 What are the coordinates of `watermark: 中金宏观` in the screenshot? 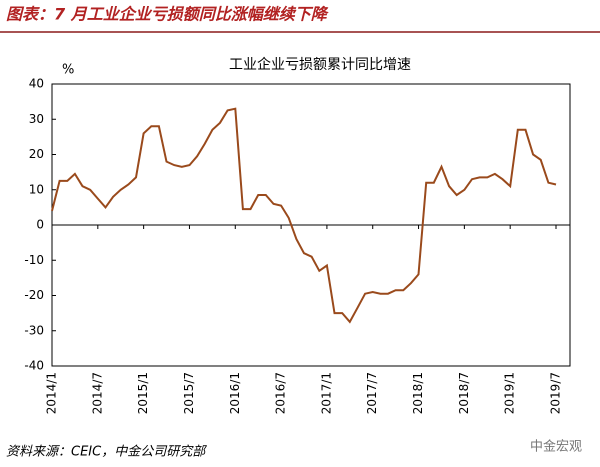 It's located at (556, 447).